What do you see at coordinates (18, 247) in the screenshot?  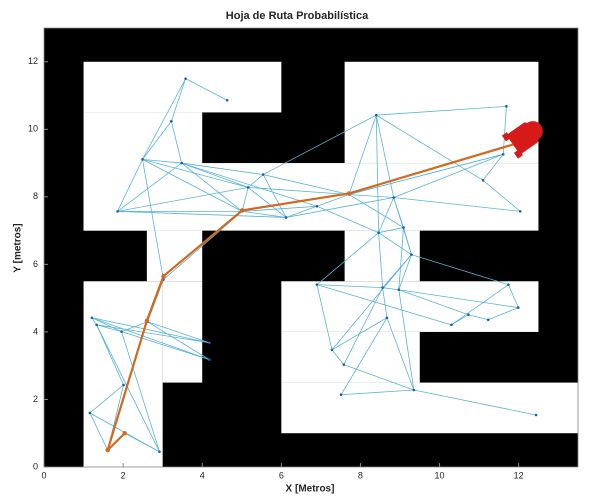 I see `y-axis-label: Y [metros]` at bounding box center [18, 247].